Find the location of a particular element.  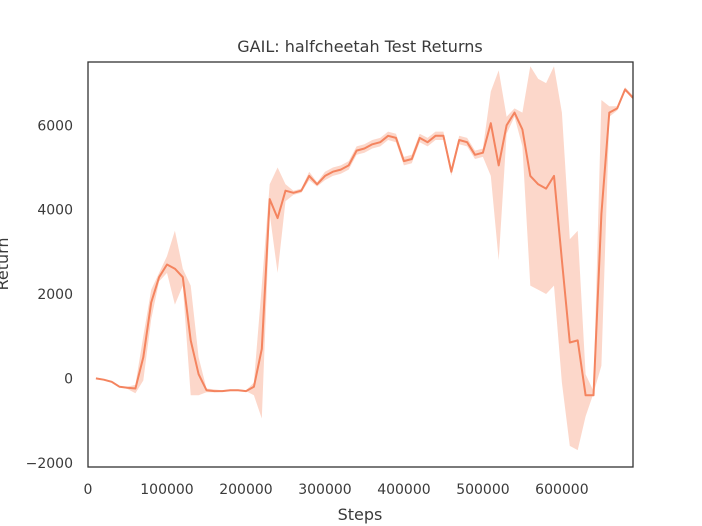

y-tick-label: 0 is located at coordinates (68, 379).